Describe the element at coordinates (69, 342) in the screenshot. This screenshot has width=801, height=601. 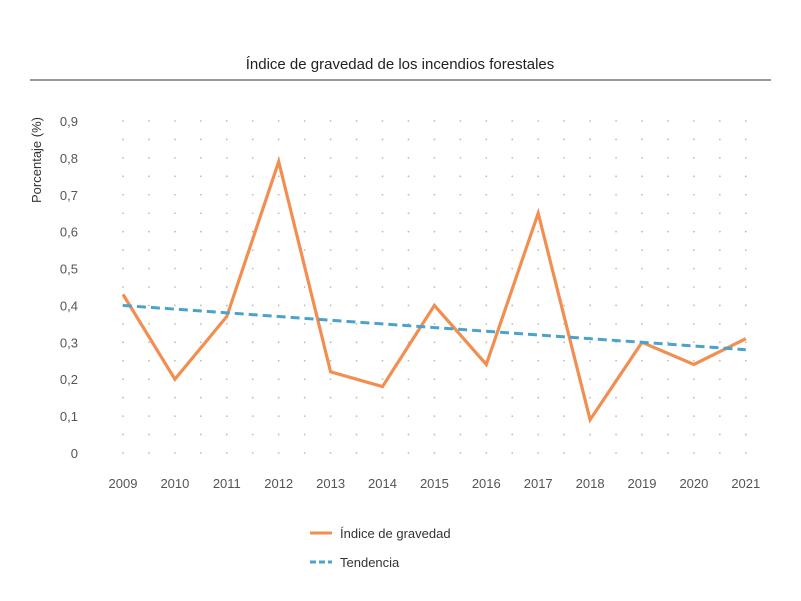
I see `y-tick-label: 0,3` at that location.